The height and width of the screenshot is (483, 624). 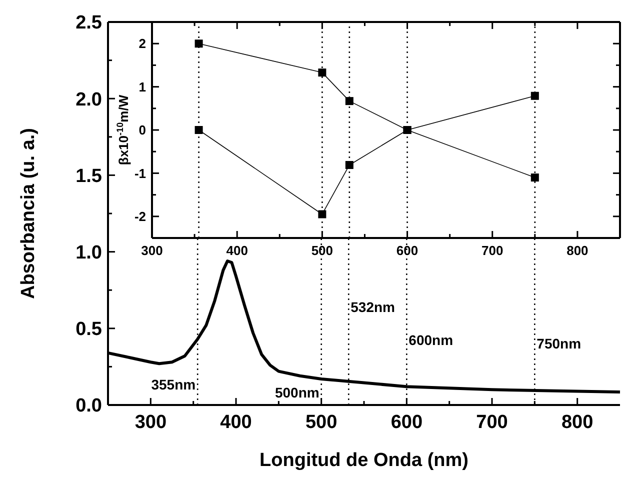 What do you see at coordinates (372, 306) in the screenshot?
I see `ref-line-label: 532nm` at bounding box center [372, 306].